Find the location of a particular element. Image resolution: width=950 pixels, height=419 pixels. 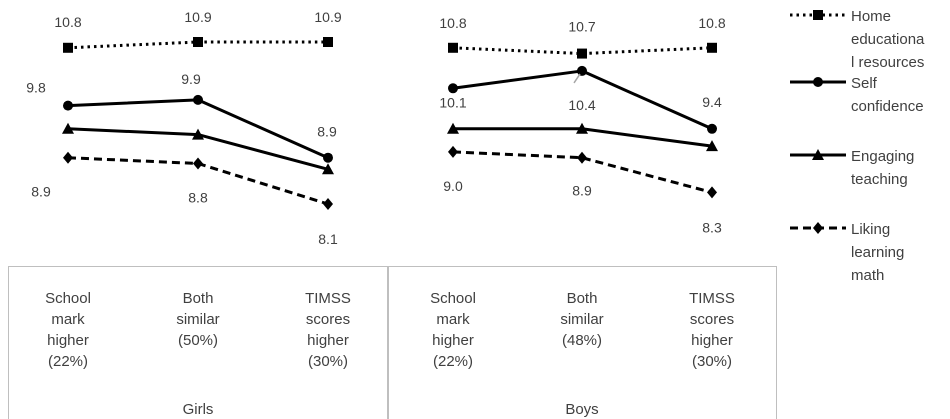

group-label: Girls is located at coordinates (198, 409).